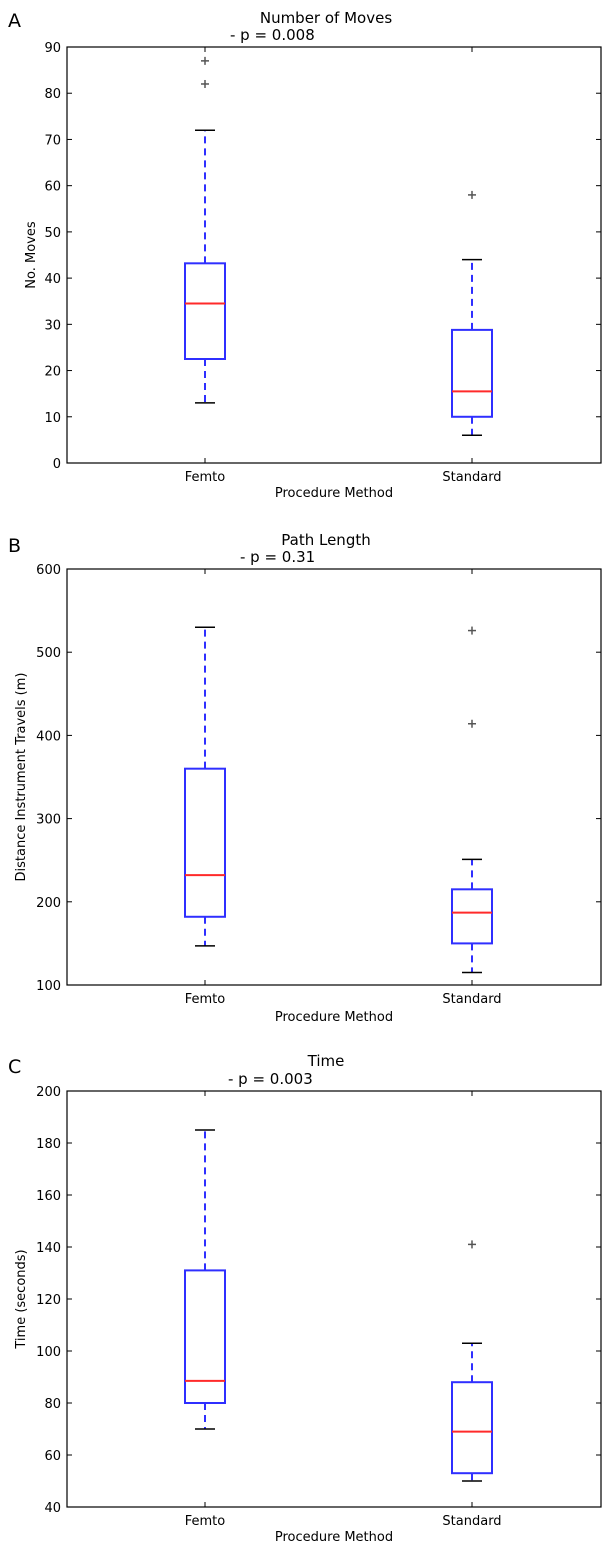 The width and height of the screenshot is (609, 1548). Describe the element at coordinates (14, 546) in the screenshot. I see `panel-label: B` at that location.